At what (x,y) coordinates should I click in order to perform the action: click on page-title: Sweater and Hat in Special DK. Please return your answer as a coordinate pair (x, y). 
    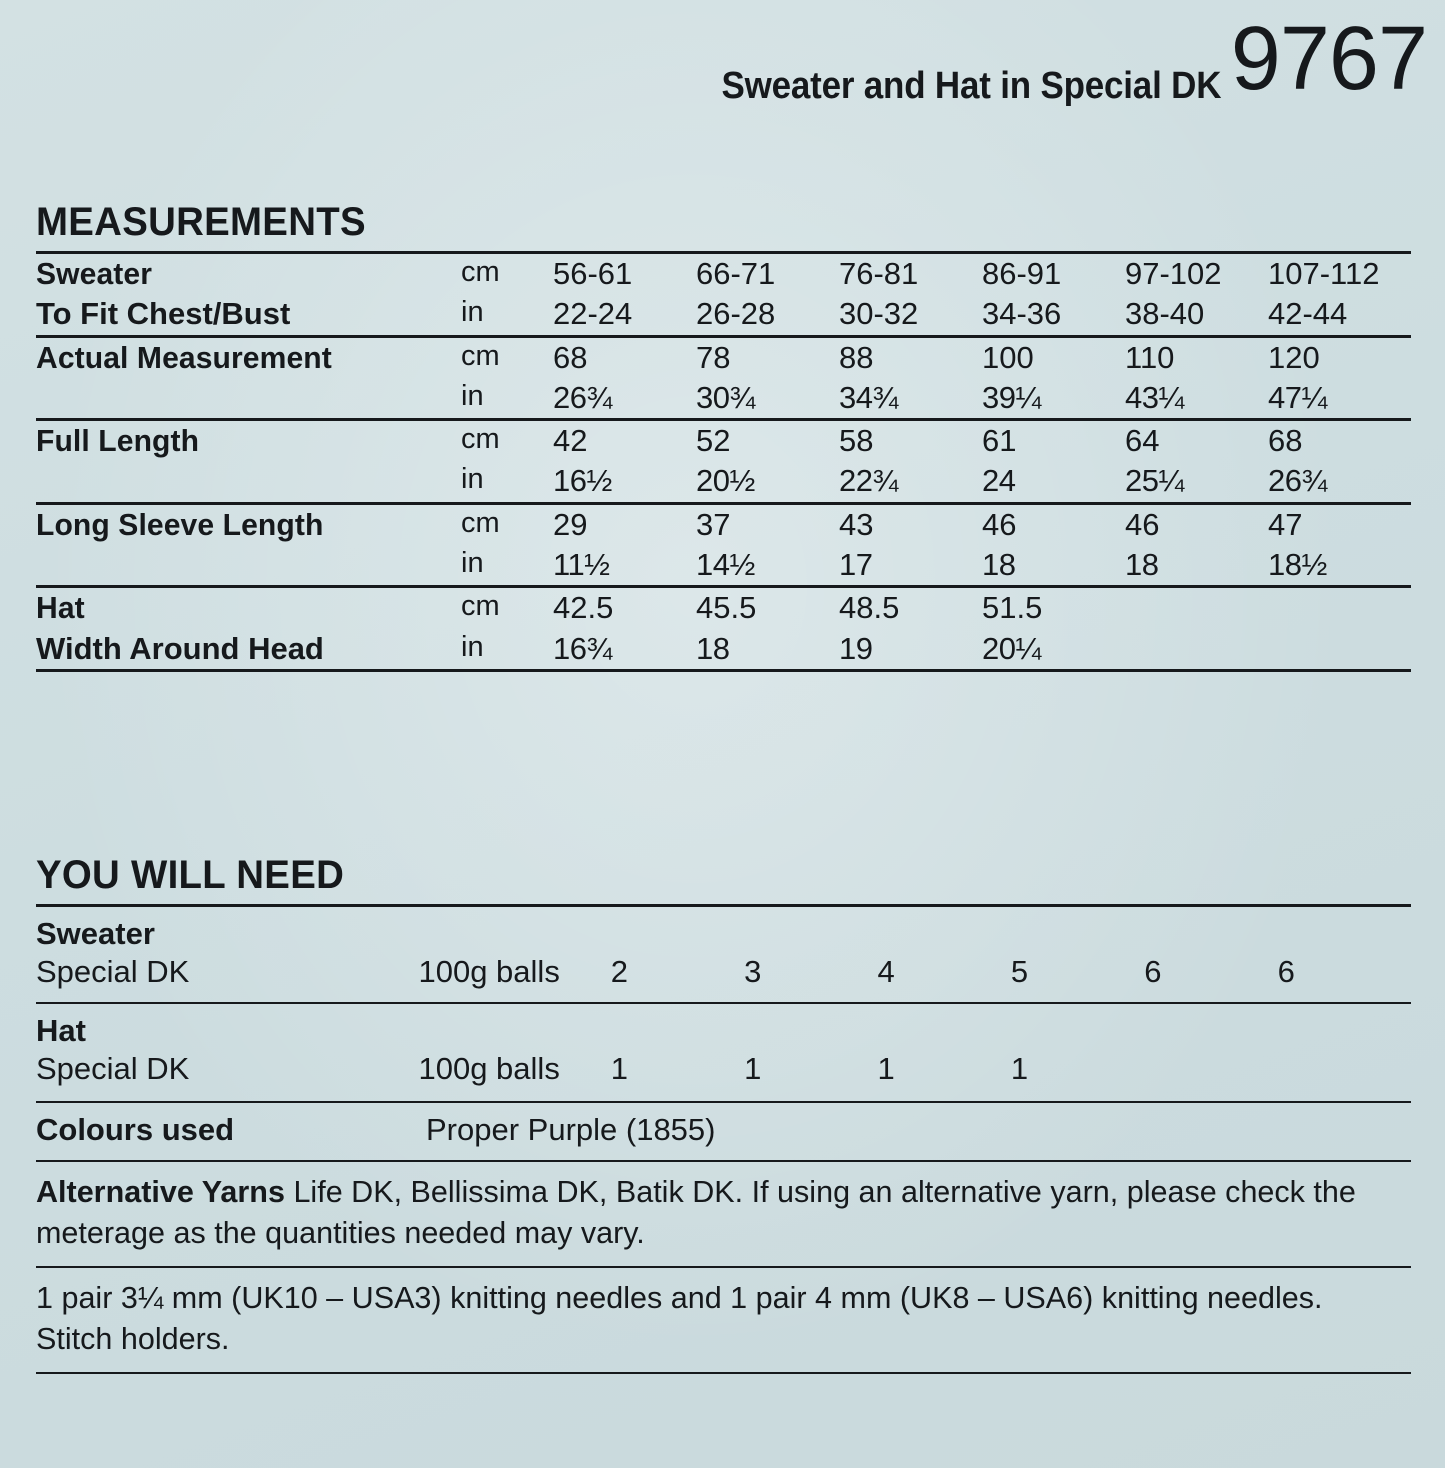
    Looking at the image, I should click on (970, 86).